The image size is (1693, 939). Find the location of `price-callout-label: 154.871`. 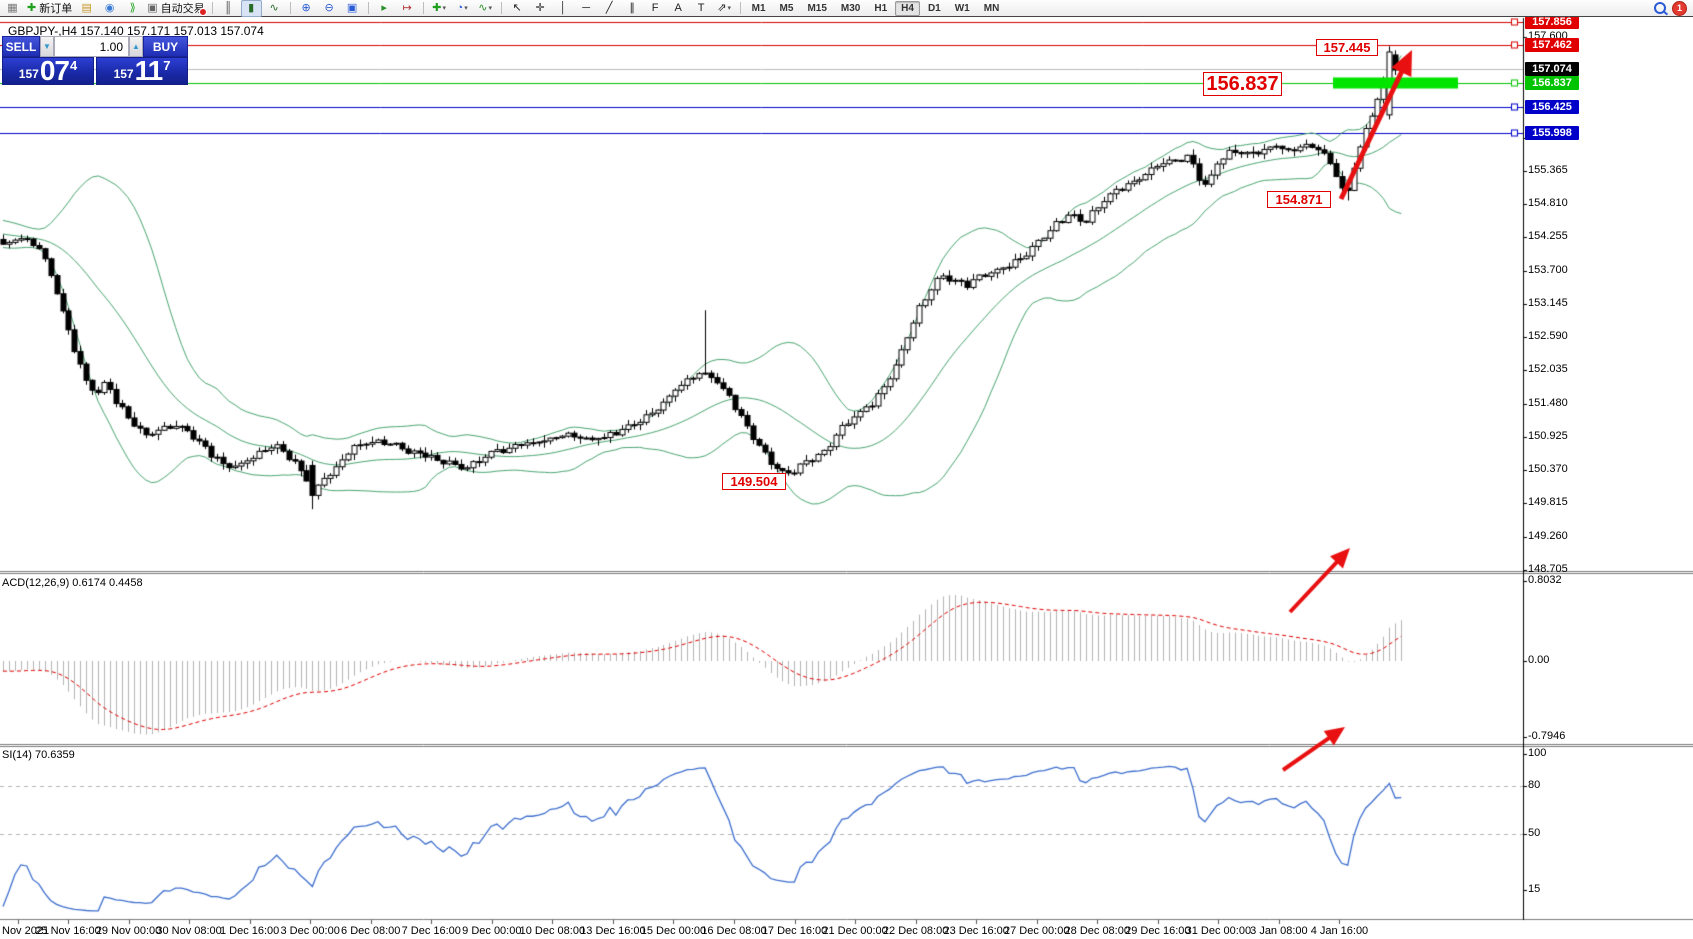

price-callout-label: 154.871 is located at coordinates (1299, 199).